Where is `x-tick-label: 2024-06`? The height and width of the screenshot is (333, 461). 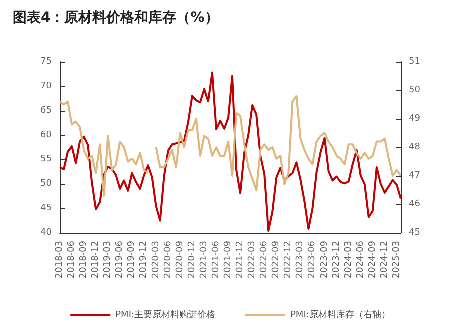 x-tick-label: 2024-06 is located at coordinates (361, 259).